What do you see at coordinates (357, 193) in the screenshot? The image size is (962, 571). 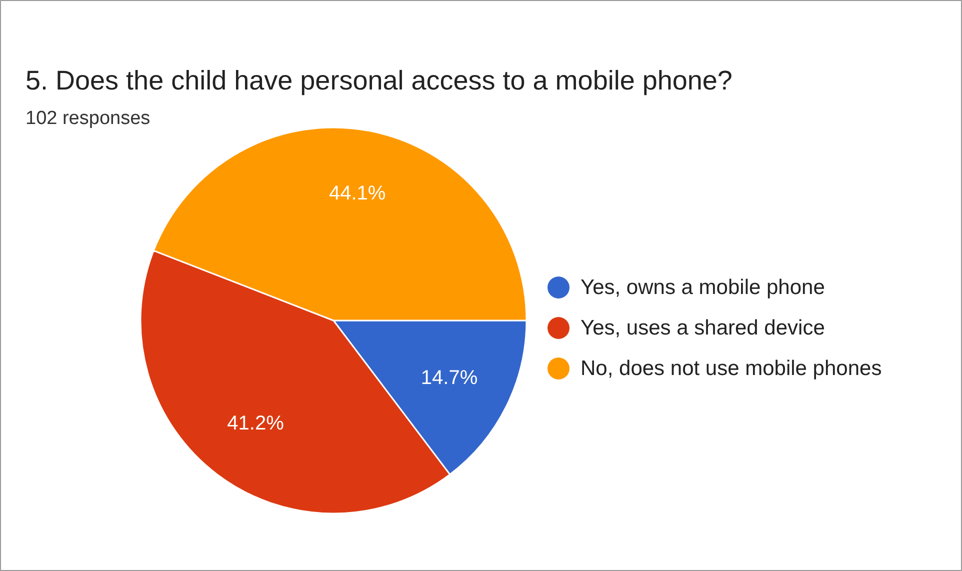 I see `data-label: 44.1%` at bounding box center [357, 193].